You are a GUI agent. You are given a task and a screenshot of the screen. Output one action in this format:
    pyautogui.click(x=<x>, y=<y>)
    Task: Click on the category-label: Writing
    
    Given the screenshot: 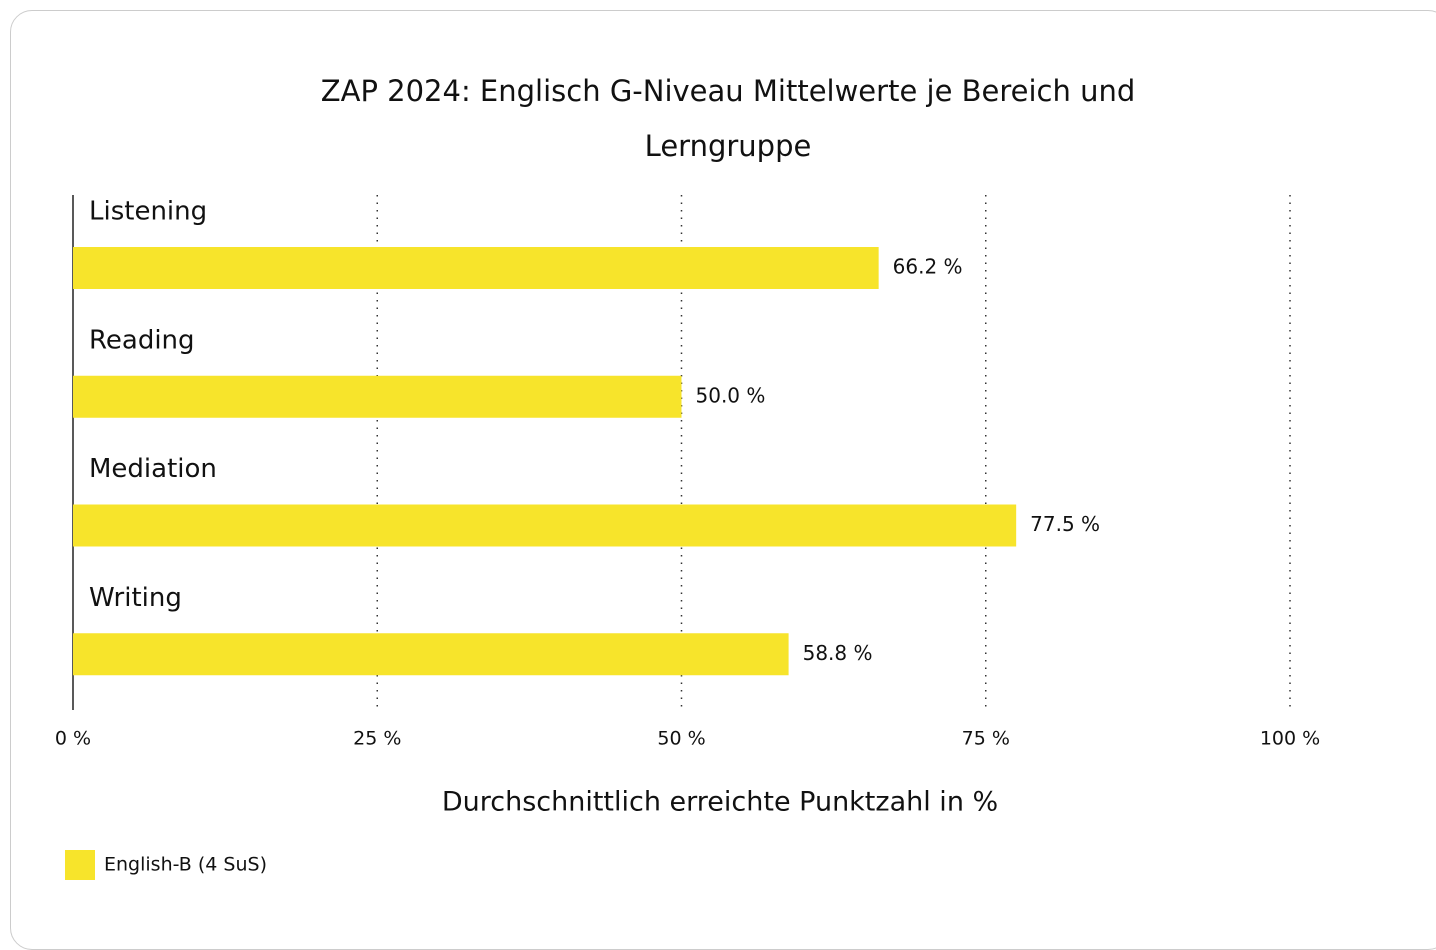 What is the action you would take?
    pyautogui.click(x=135, y=598)
    